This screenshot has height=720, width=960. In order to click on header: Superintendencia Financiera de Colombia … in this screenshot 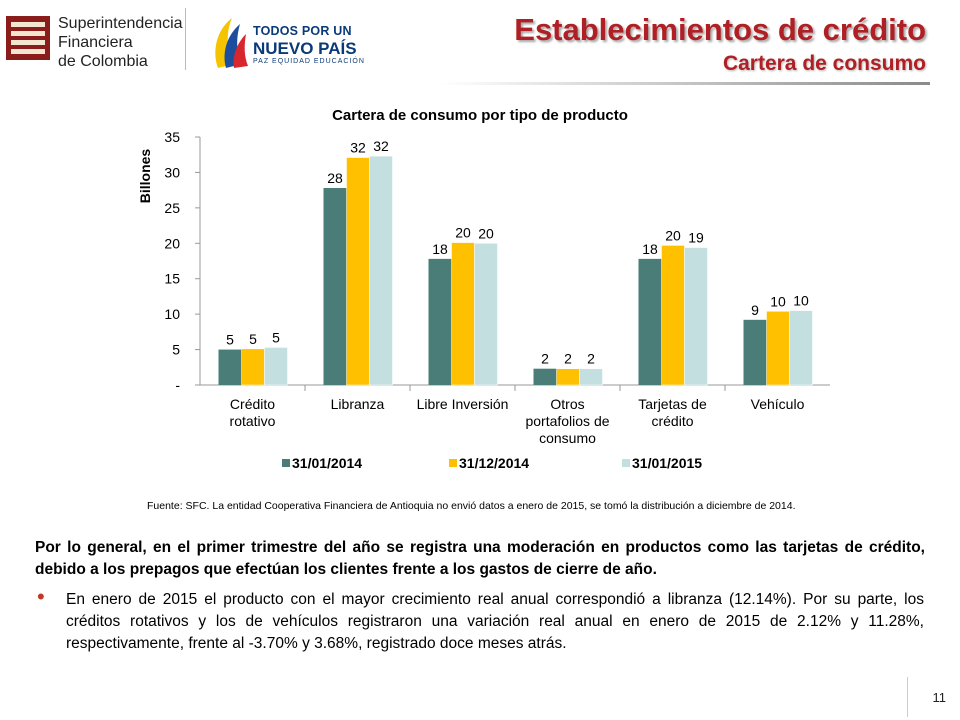, I will do `click(480, 48)`.